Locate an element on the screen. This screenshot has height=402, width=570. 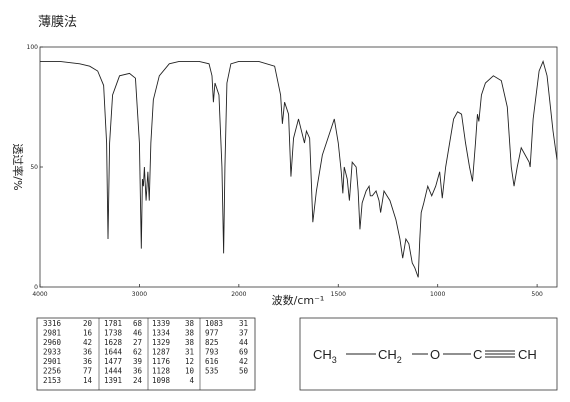
peak-wavenumber: 825 is located at coordinates (212, 342).